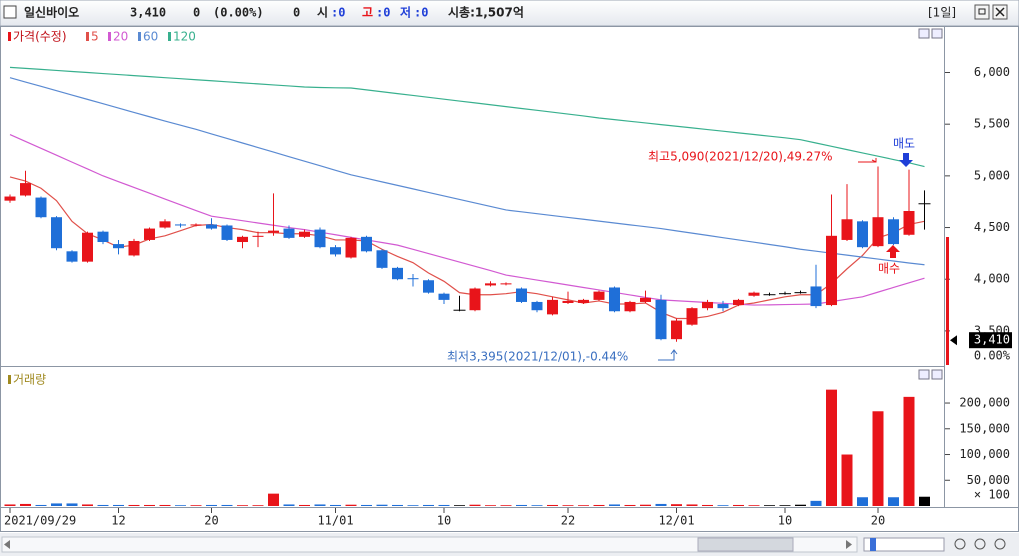 The image size is (1019, 556). Describe the element at coordinates (668, 355) in the screenshot. I see `low-annotation-arrow` at that location.